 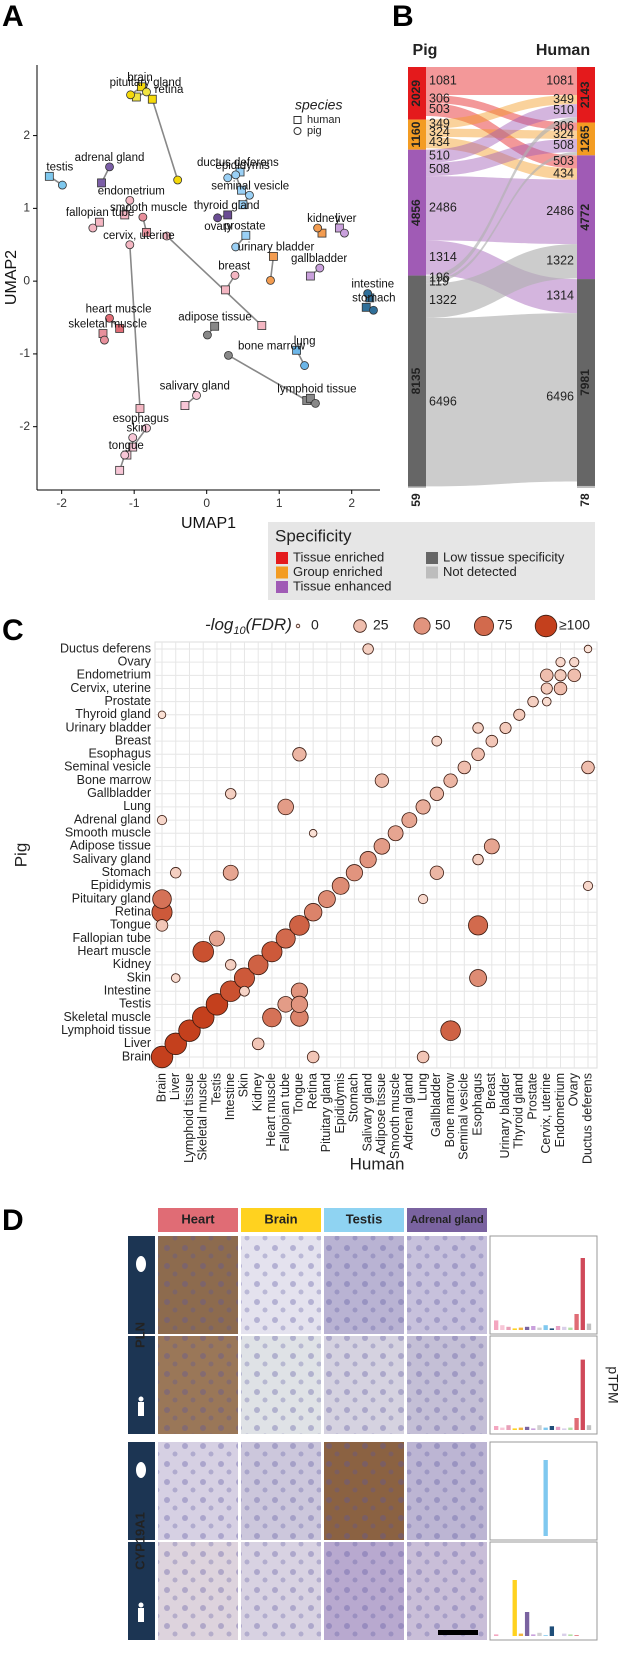 I want to click on flow-label-right: 324, so click(x=563, y=134).